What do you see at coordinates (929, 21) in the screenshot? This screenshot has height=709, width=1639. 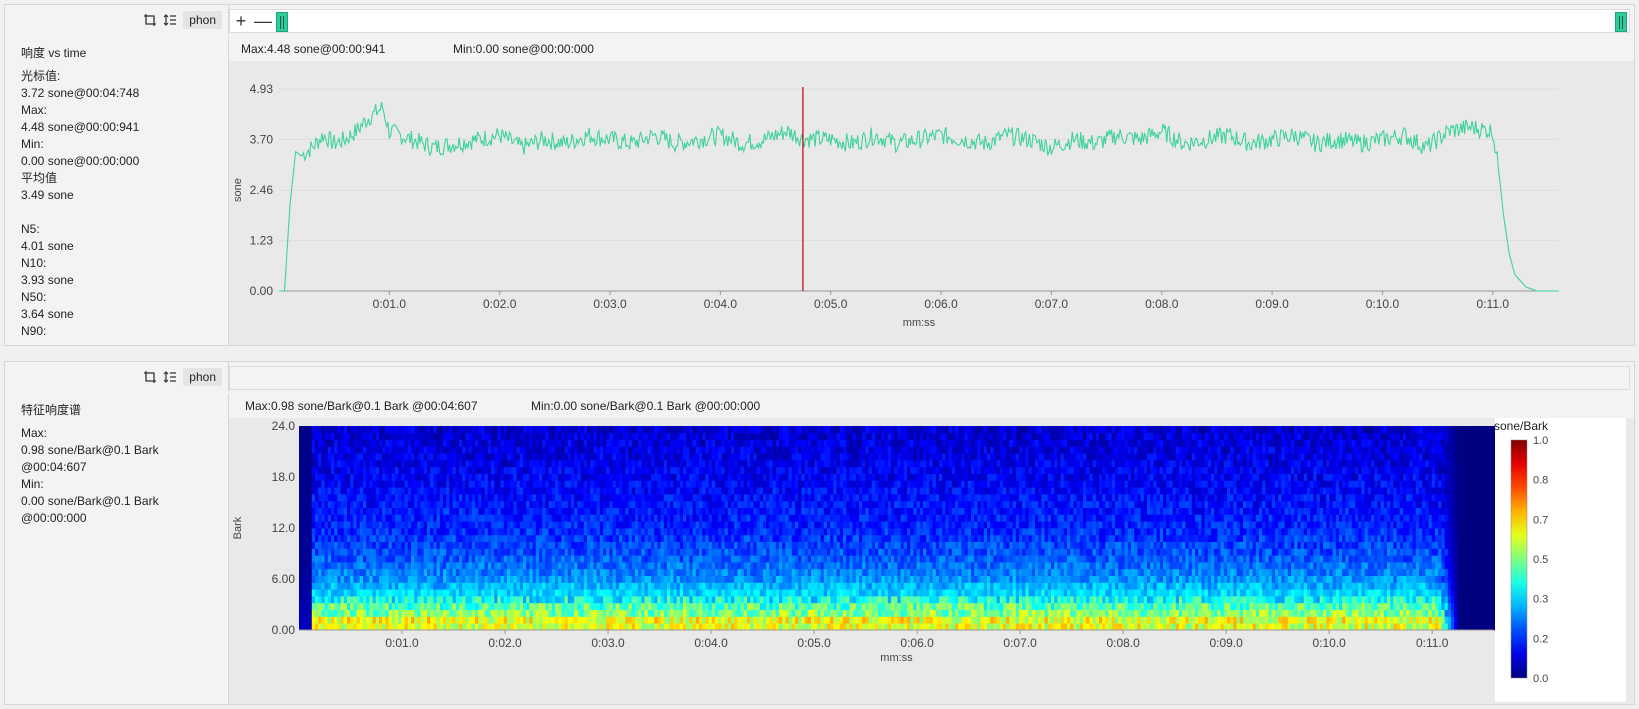 I see `range-slider-bar: + —` at bounding box center [929, 21].